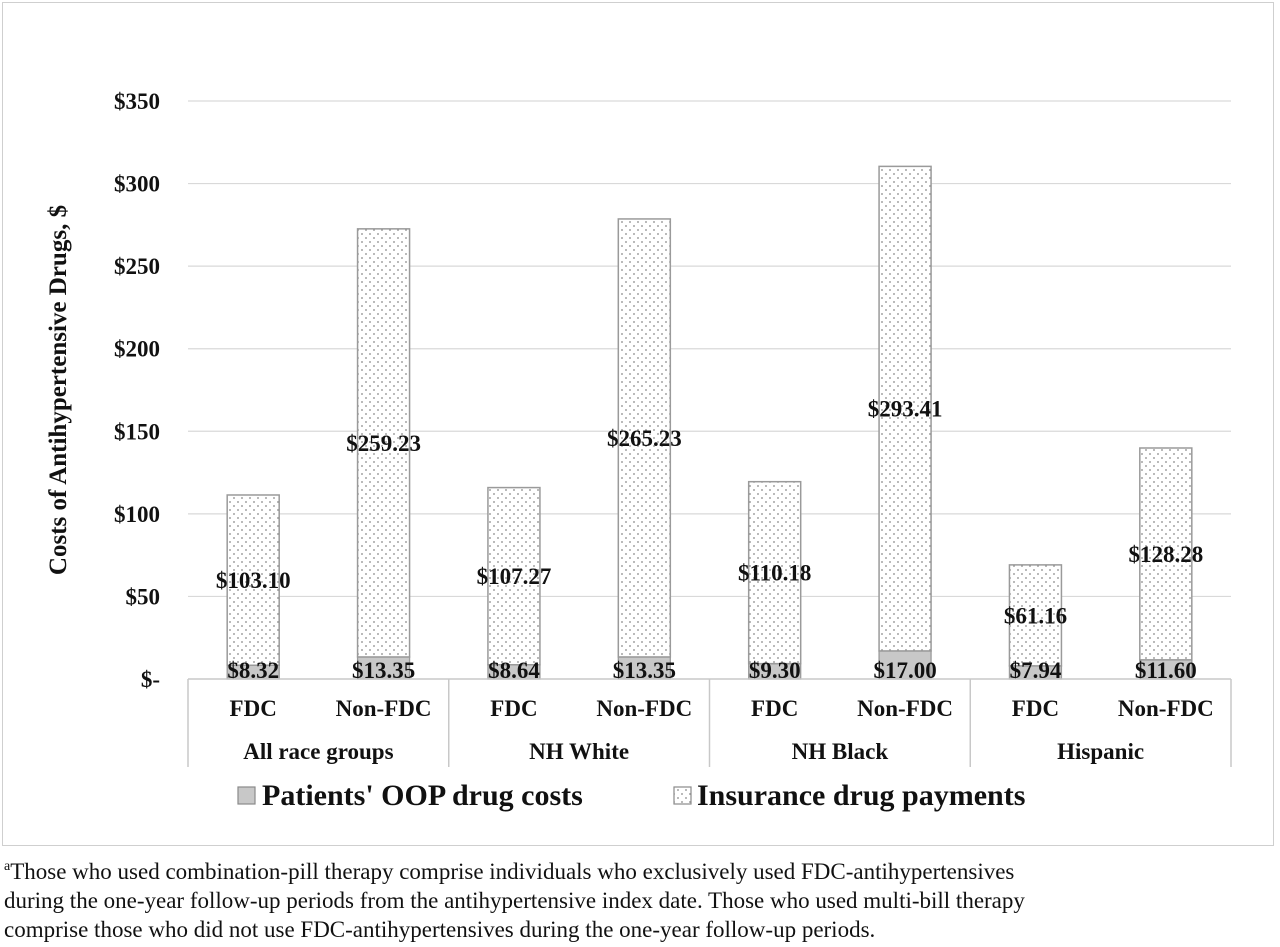 This screenshot has height=947, width=1280. What do you see at coordinates (58, 390) in the screenshot?
I see `y-axis-title: Costs of Antihypertensive Drugs, $` at bounding box center [58, 390].